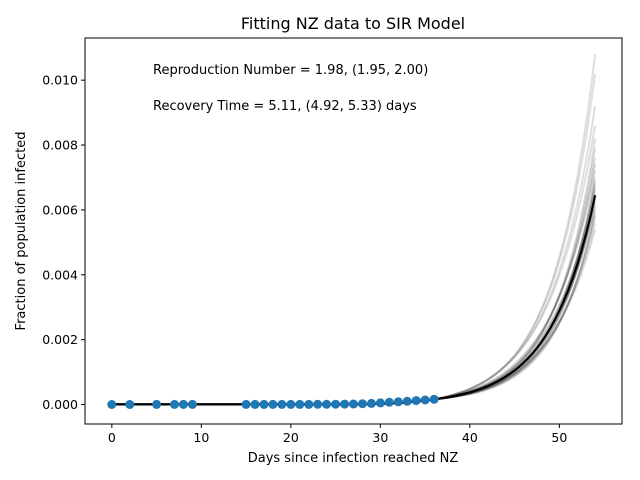 This screenshot has height=480, width=640. What do you see at coordinates (380, 437) in the screenshot?
I see `x-tick-label: 30` at bounding box center [380, 437].